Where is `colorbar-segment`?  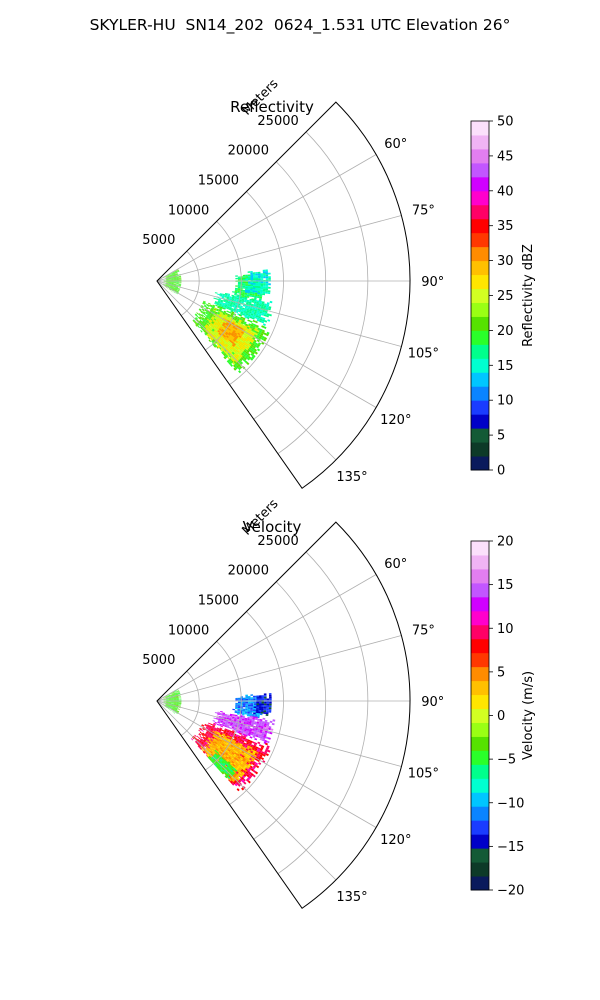
colorbar-segment is located at coordinates (480, 702).